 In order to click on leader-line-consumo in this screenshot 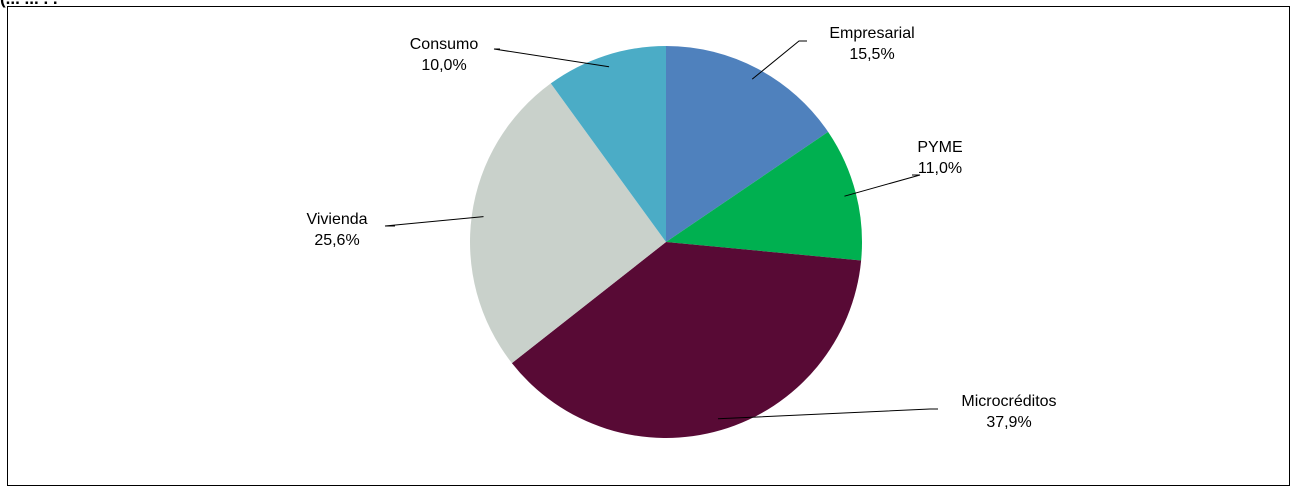, I will do `click(551, 58)`.